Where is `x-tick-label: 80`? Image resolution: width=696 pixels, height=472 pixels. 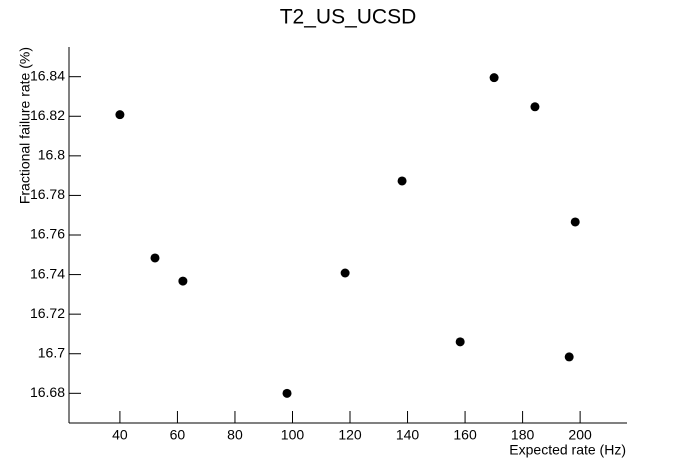
x-tick-label: 80 is located at coordinates (235, 435).